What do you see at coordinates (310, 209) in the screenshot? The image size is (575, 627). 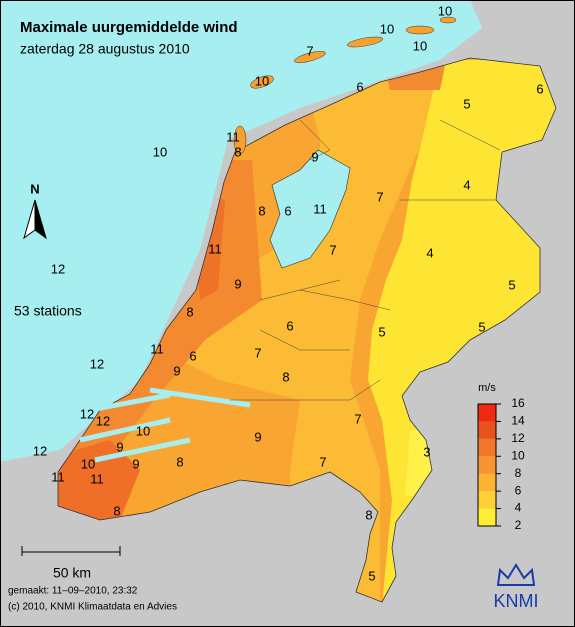 I see `lake` at bounding box center [310, 209].